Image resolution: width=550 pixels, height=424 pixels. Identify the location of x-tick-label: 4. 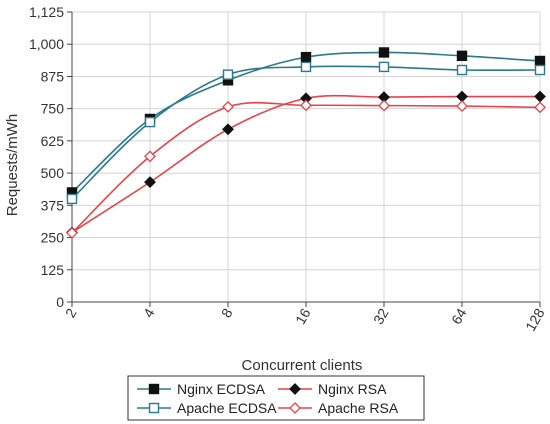
(149, 312).